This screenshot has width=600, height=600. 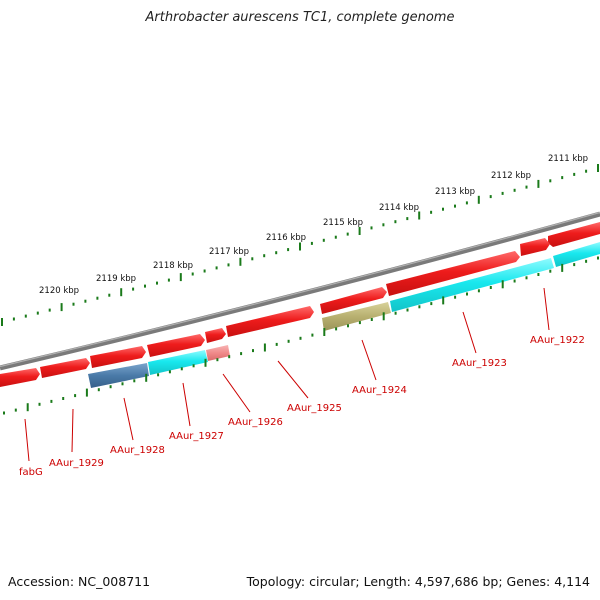 What do you see at coordinates (215, 335) in the screenshot?
I see `gene-aaur-1926-fwd` at bounding box center [215, 335].